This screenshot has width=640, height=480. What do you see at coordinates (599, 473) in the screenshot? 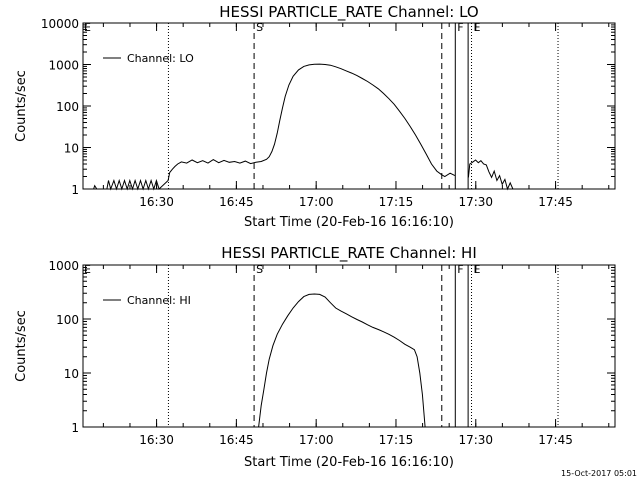
I see `timestamp-label: 15-Oct-2017 05:01` at bounding box center [599, 473].